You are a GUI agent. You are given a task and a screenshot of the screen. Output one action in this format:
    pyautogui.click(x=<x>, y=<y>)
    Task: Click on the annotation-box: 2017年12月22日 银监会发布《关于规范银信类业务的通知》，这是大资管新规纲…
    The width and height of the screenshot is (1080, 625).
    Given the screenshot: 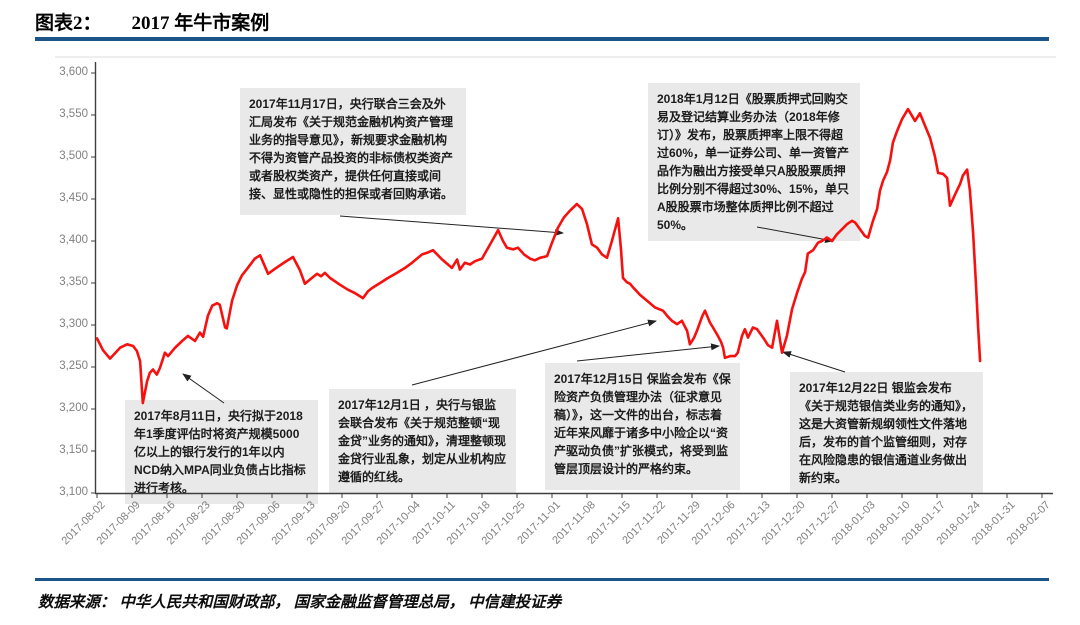 What is the action you would take?
    pyautogui.click(x=886, y=433)
    